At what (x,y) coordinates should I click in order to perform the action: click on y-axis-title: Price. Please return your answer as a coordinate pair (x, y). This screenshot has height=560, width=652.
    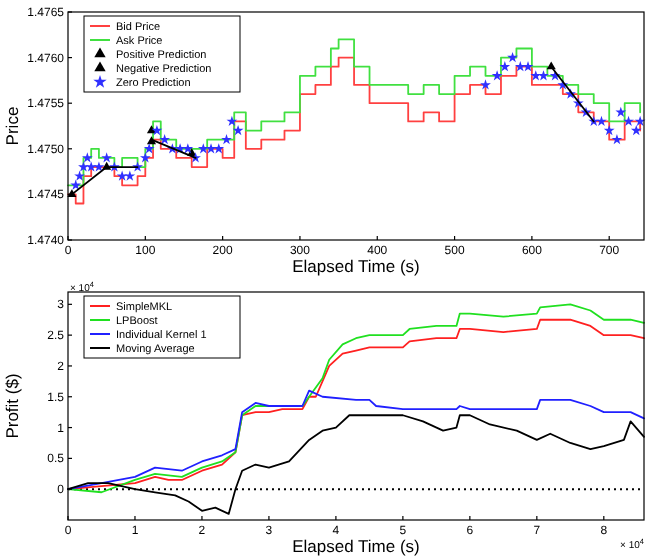
    Looking at the image, I should click on (12, 126).